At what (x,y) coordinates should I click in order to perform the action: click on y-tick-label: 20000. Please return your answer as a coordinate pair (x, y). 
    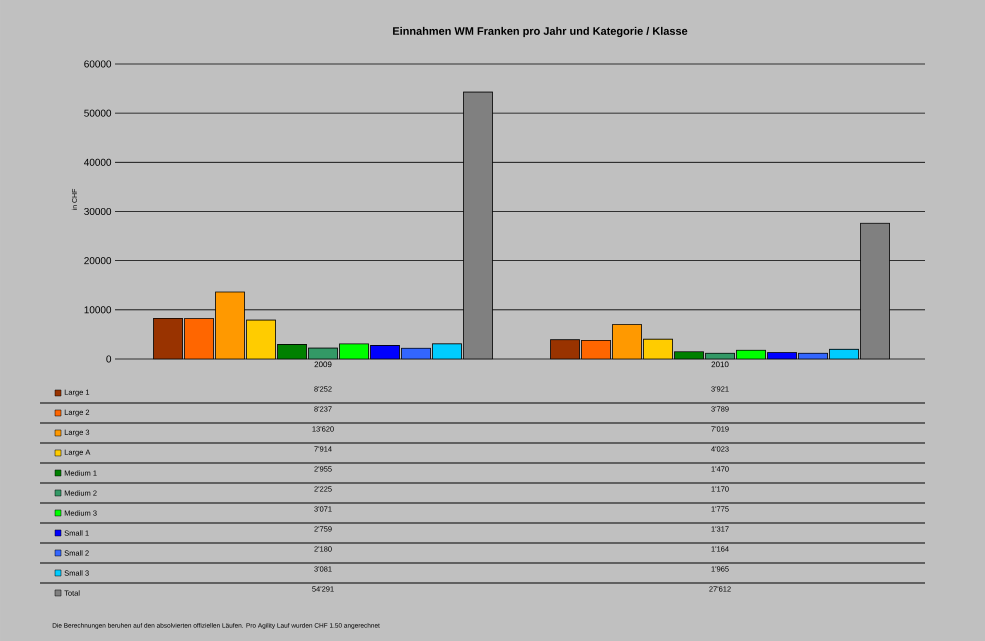
    Looking at the image, I should click on (98, 260).